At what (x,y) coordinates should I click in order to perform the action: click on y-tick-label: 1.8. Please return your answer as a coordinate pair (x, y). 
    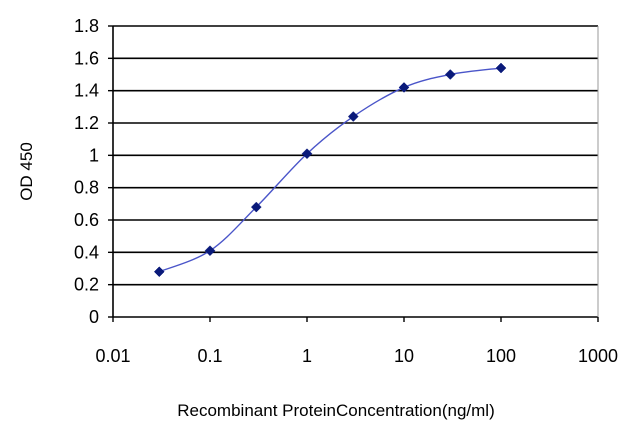
    Looking at the image, I should click on (86, 26).